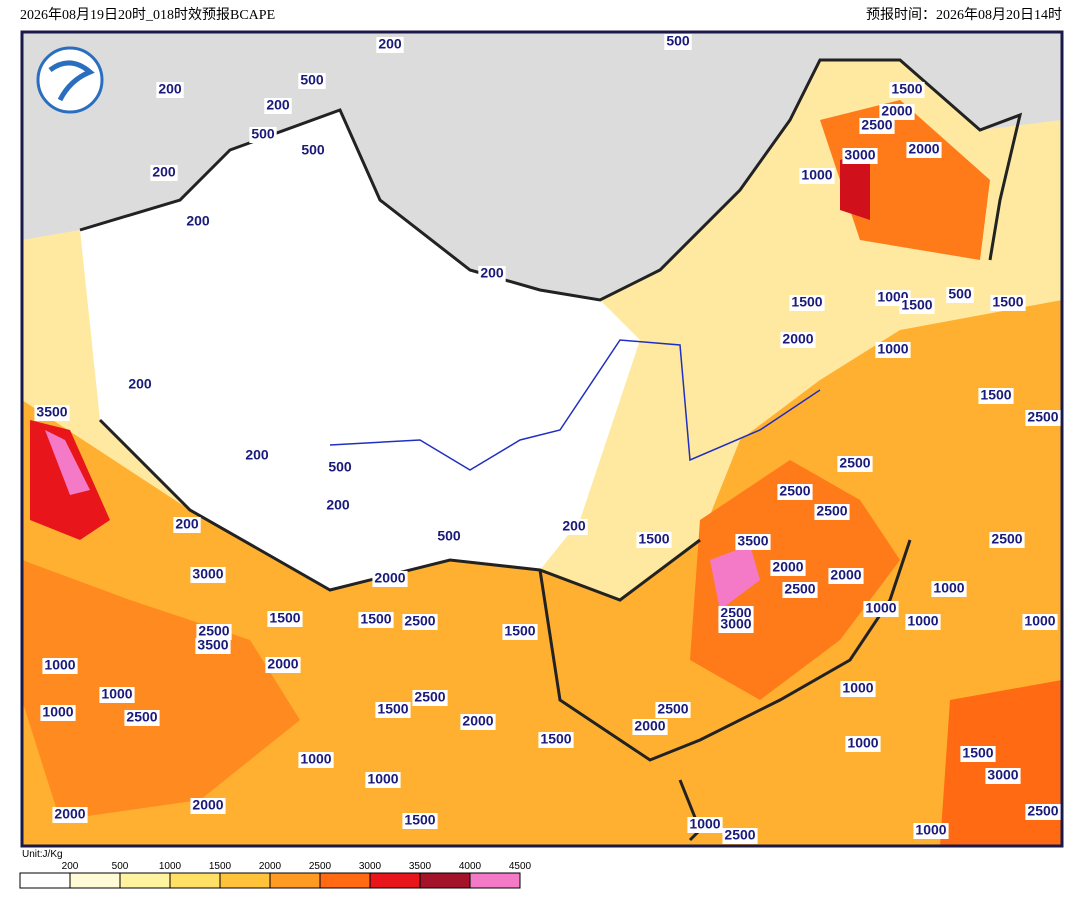 The image size is (1083, 900). What do you see at coordinates (147, 15) in the screenshot?
I see `header-left: 2026年08月19日20时_018时效预报BCAPE` at bounding box center [147, 15].